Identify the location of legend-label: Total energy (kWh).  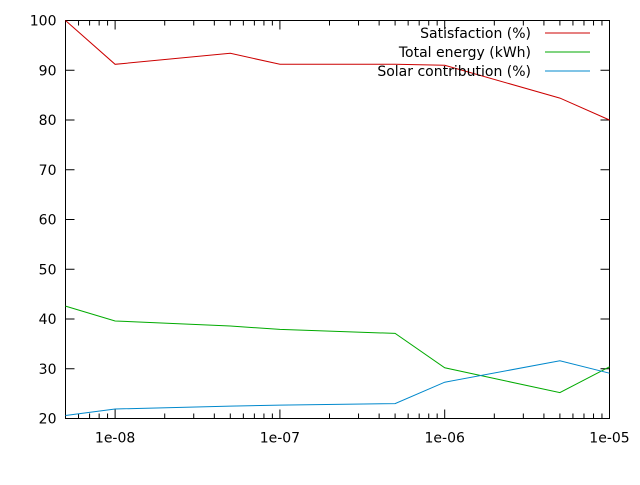
(464, 53).